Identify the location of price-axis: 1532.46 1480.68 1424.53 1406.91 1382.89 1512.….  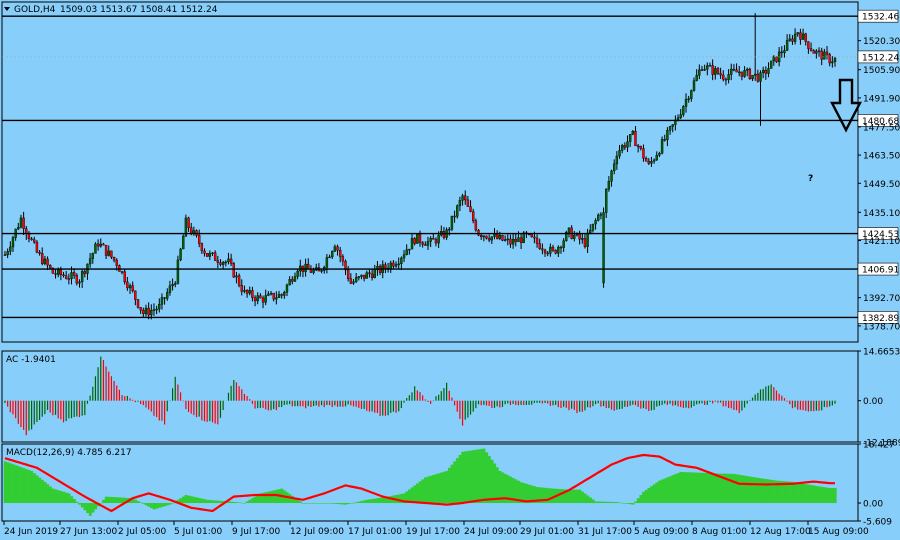
(878, 170).